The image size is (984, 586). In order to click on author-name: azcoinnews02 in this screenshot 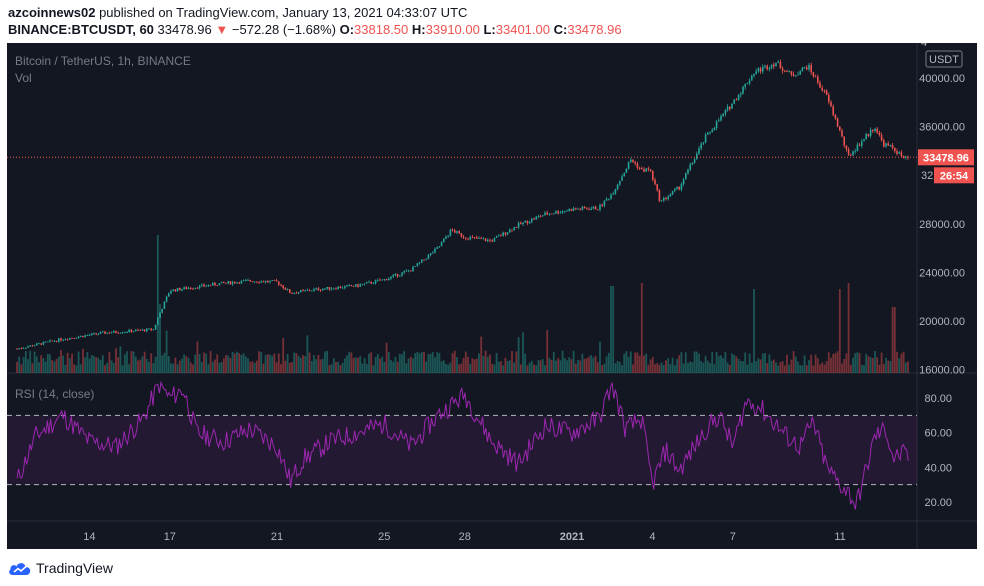, I will do `click(52, 12)`.